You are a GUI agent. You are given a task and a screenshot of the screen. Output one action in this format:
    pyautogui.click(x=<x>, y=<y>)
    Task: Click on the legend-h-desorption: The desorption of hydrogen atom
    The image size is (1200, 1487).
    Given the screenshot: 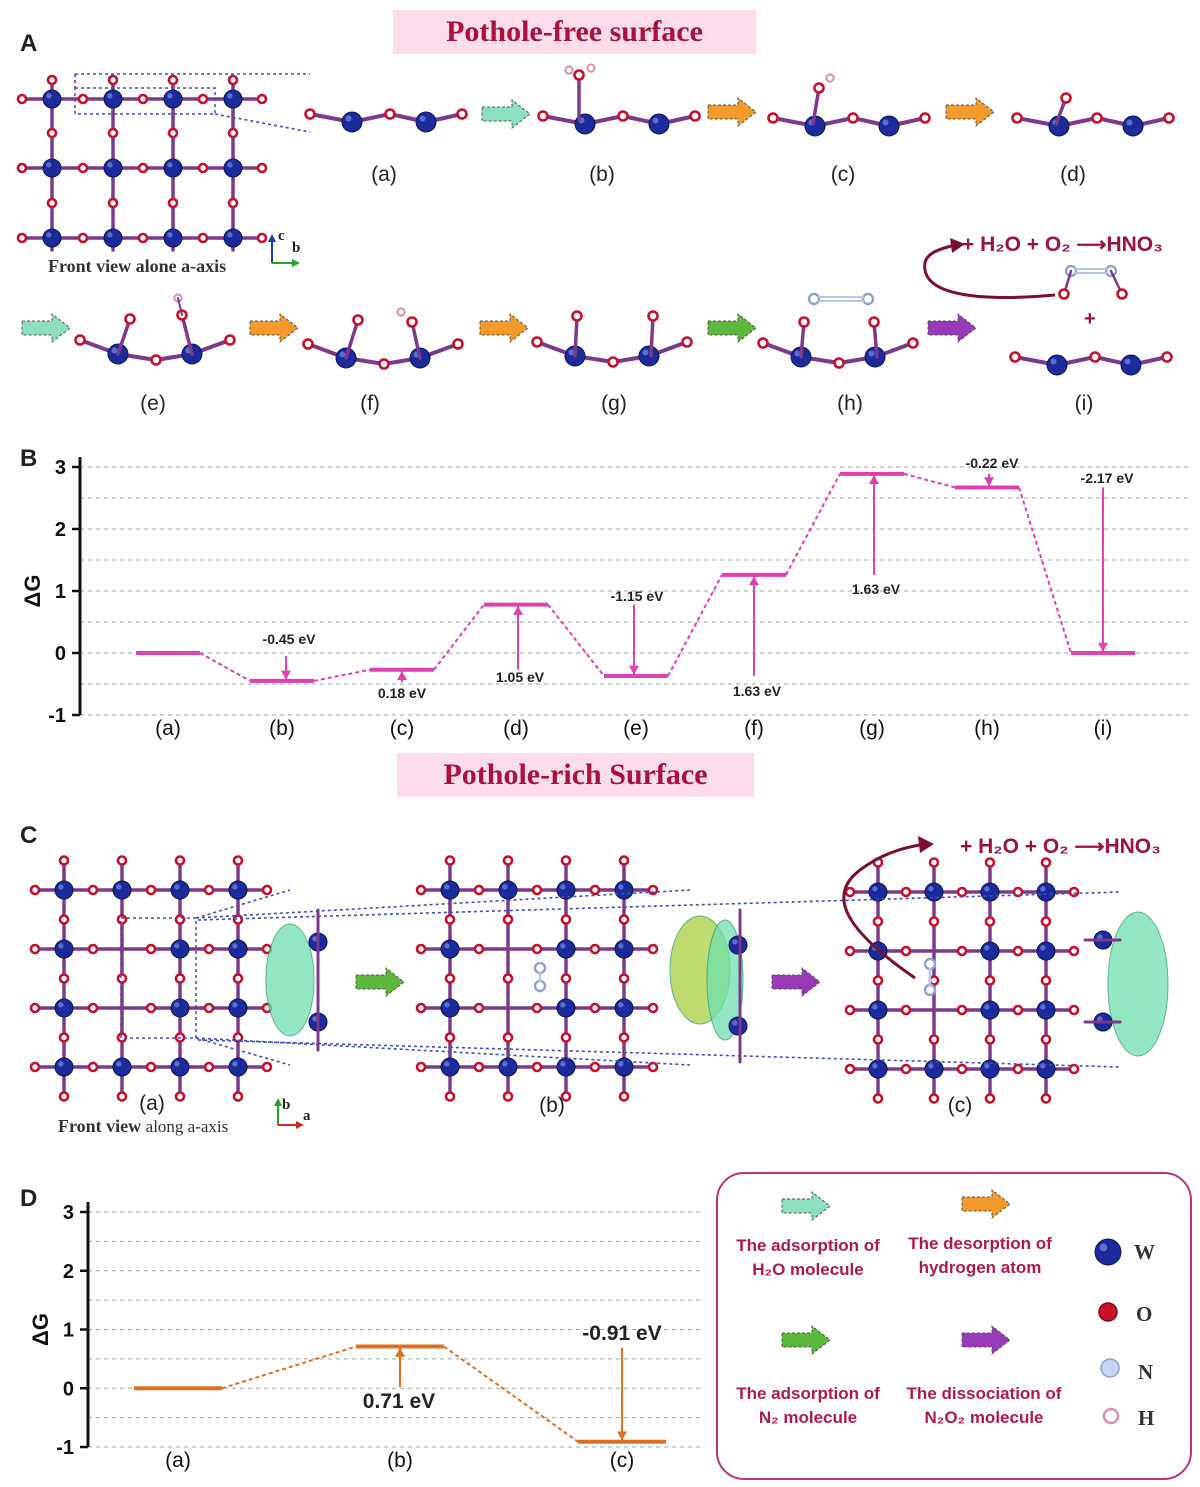 What is the action you would take?
    pyautogui.click(x=980, y=1256)
    